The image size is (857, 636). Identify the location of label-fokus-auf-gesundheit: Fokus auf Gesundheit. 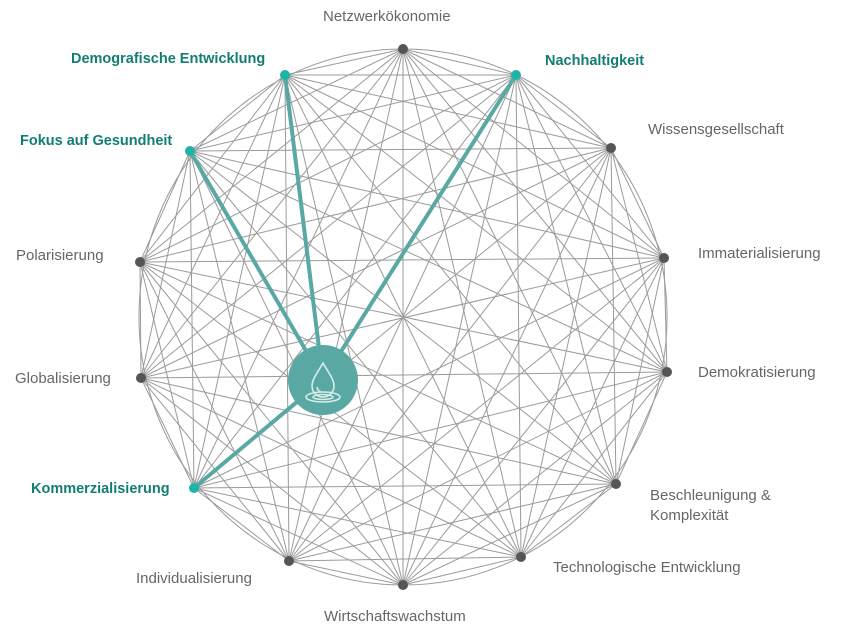
(96, 141).